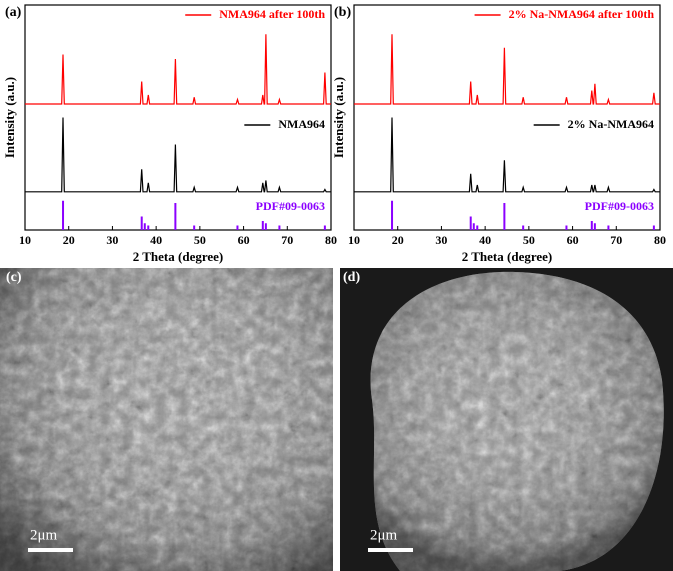 The height and width of the screenshot is (571, 673). Describe the element at coordinates (14, 277) in the screenshot. I see `panel-label: (c)` at that location.